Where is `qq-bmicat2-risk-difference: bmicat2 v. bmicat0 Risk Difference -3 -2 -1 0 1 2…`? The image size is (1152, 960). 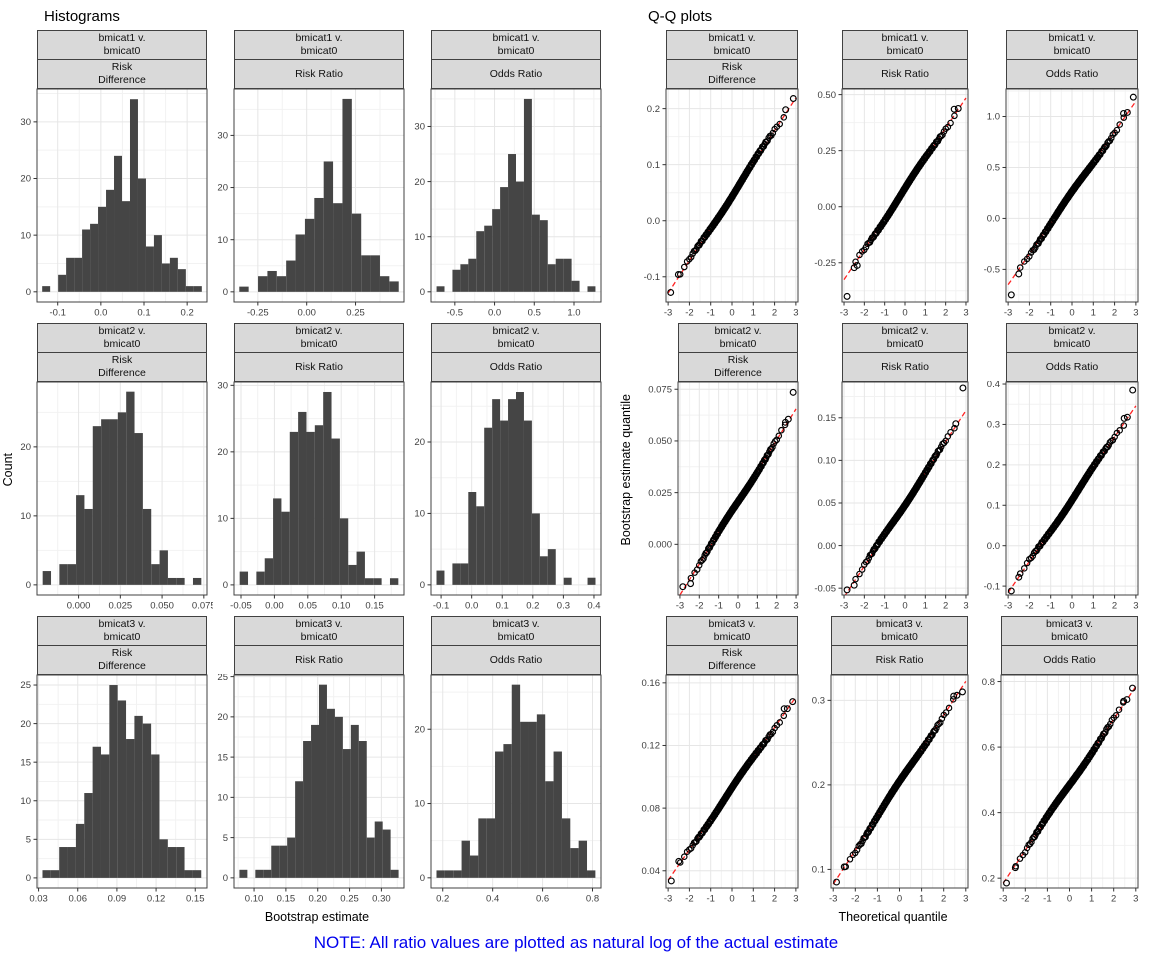 qq-bmicat2-risk-difference: bmicat2 v. bmicat0 Risk Difference -3 -2 -1 0 1 2… is located at coordinates (719, 469).